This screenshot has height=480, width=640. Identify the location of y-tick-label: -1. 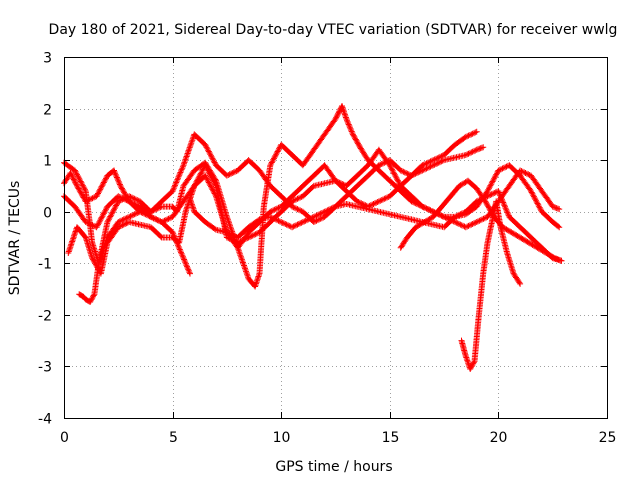
(45, 265).